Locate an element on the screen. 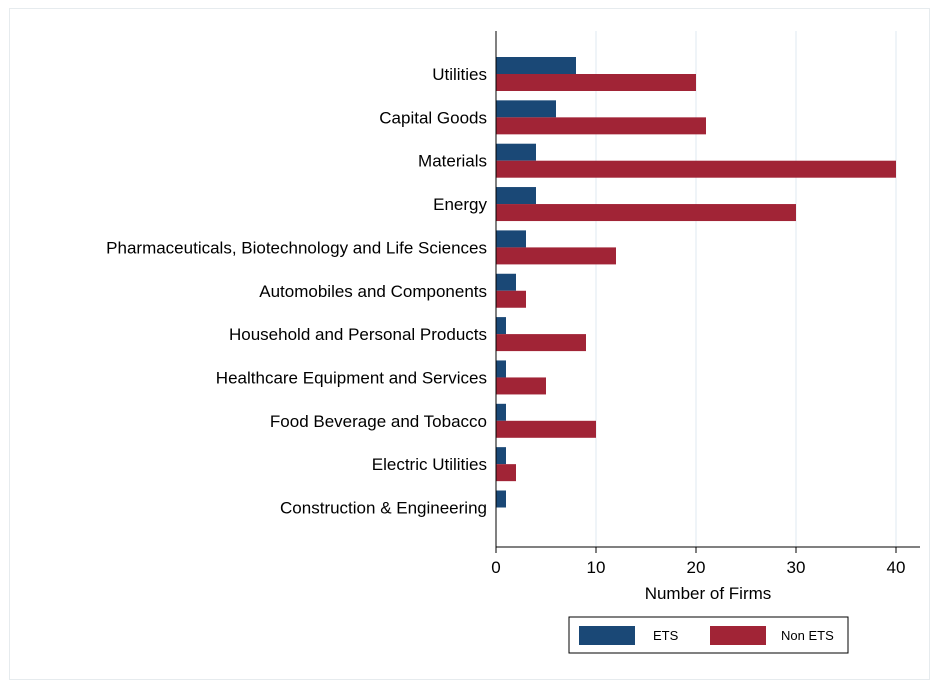  x-axis-title: Number of Firms is located at coordinates (708, 593).